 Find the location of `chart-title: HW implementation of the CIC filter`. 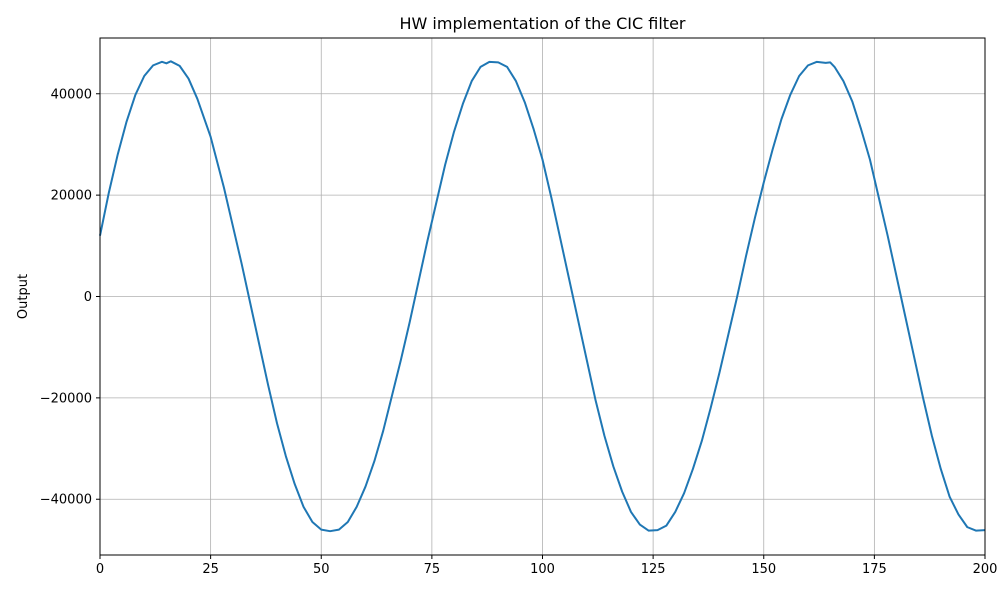

chart-title: HW implementation of the CIC filter is located at coordinates (542, 23).